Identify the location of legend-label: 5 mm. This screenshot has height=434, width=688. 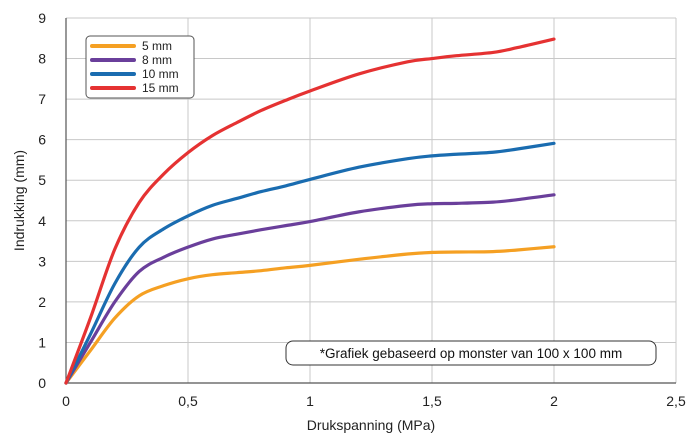
(157, 46).